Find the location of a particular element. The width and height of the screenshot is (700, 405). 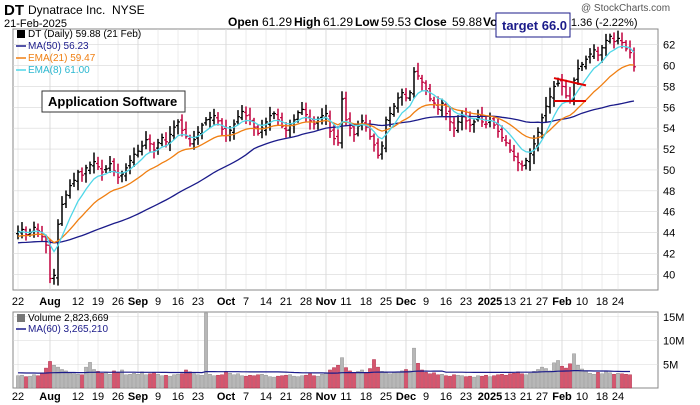

company-name: Dynatrace Inc. is located at coordinates (66, 10).